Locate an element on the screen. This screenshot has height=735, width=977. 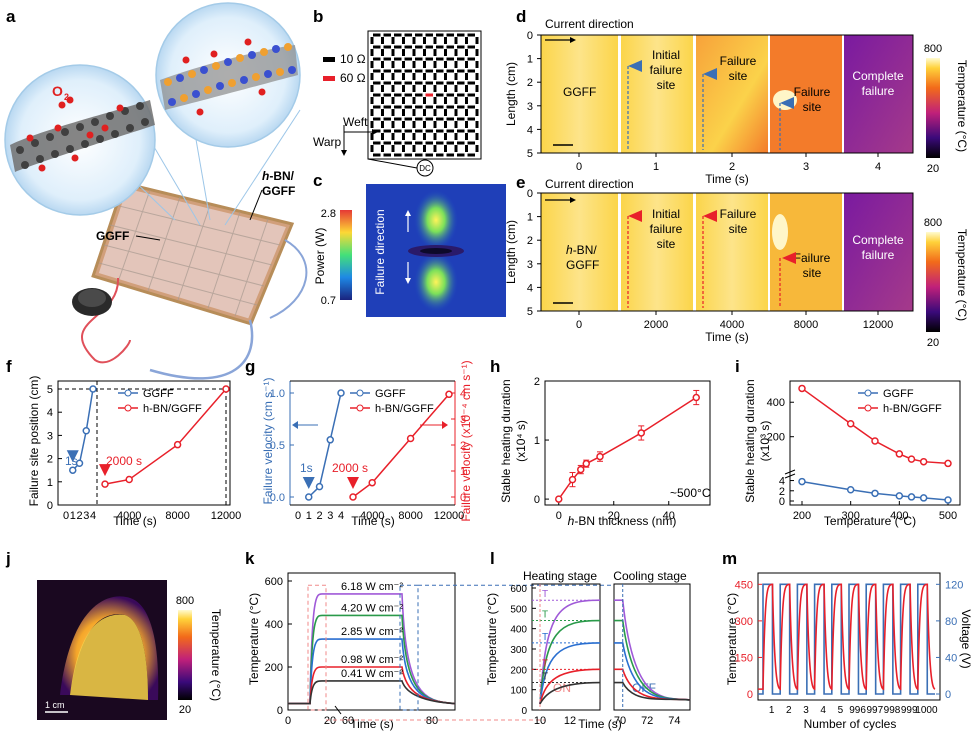
svg-text: Time (s) is located at coordinates (372, 724).